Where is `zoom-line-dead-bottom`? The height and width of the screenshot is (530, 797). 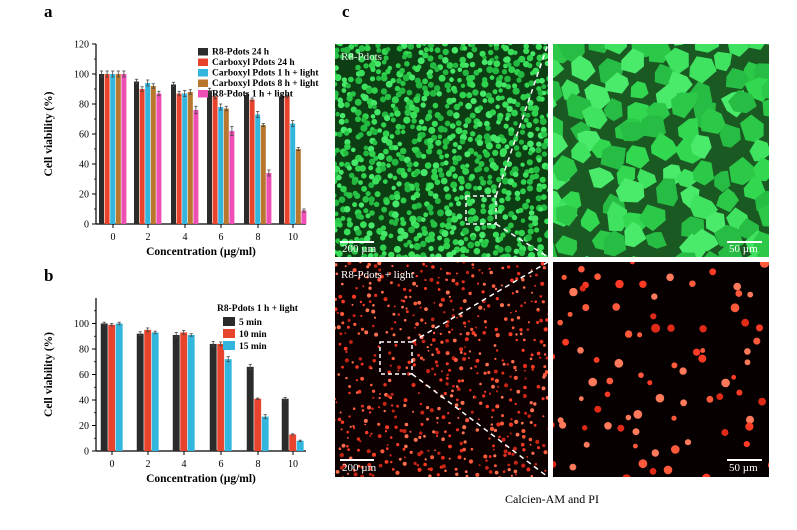 zoom-line-dead-bottom is located at coordinates (480, 425).